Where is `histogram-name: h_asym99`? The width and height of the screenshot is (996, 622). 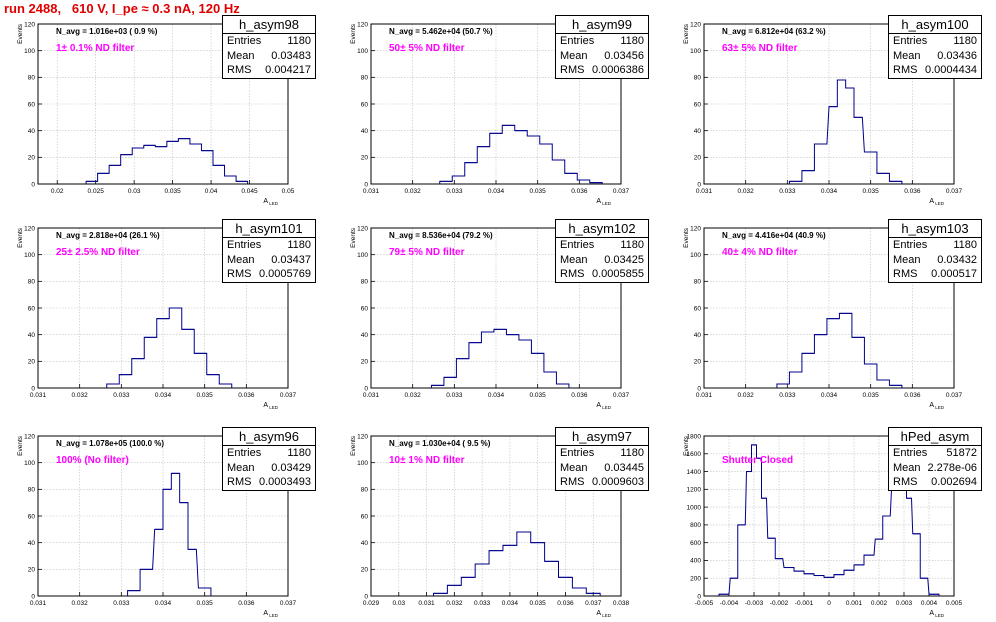
histogram-name: h_asym99 is located at coordinates (602, 25).